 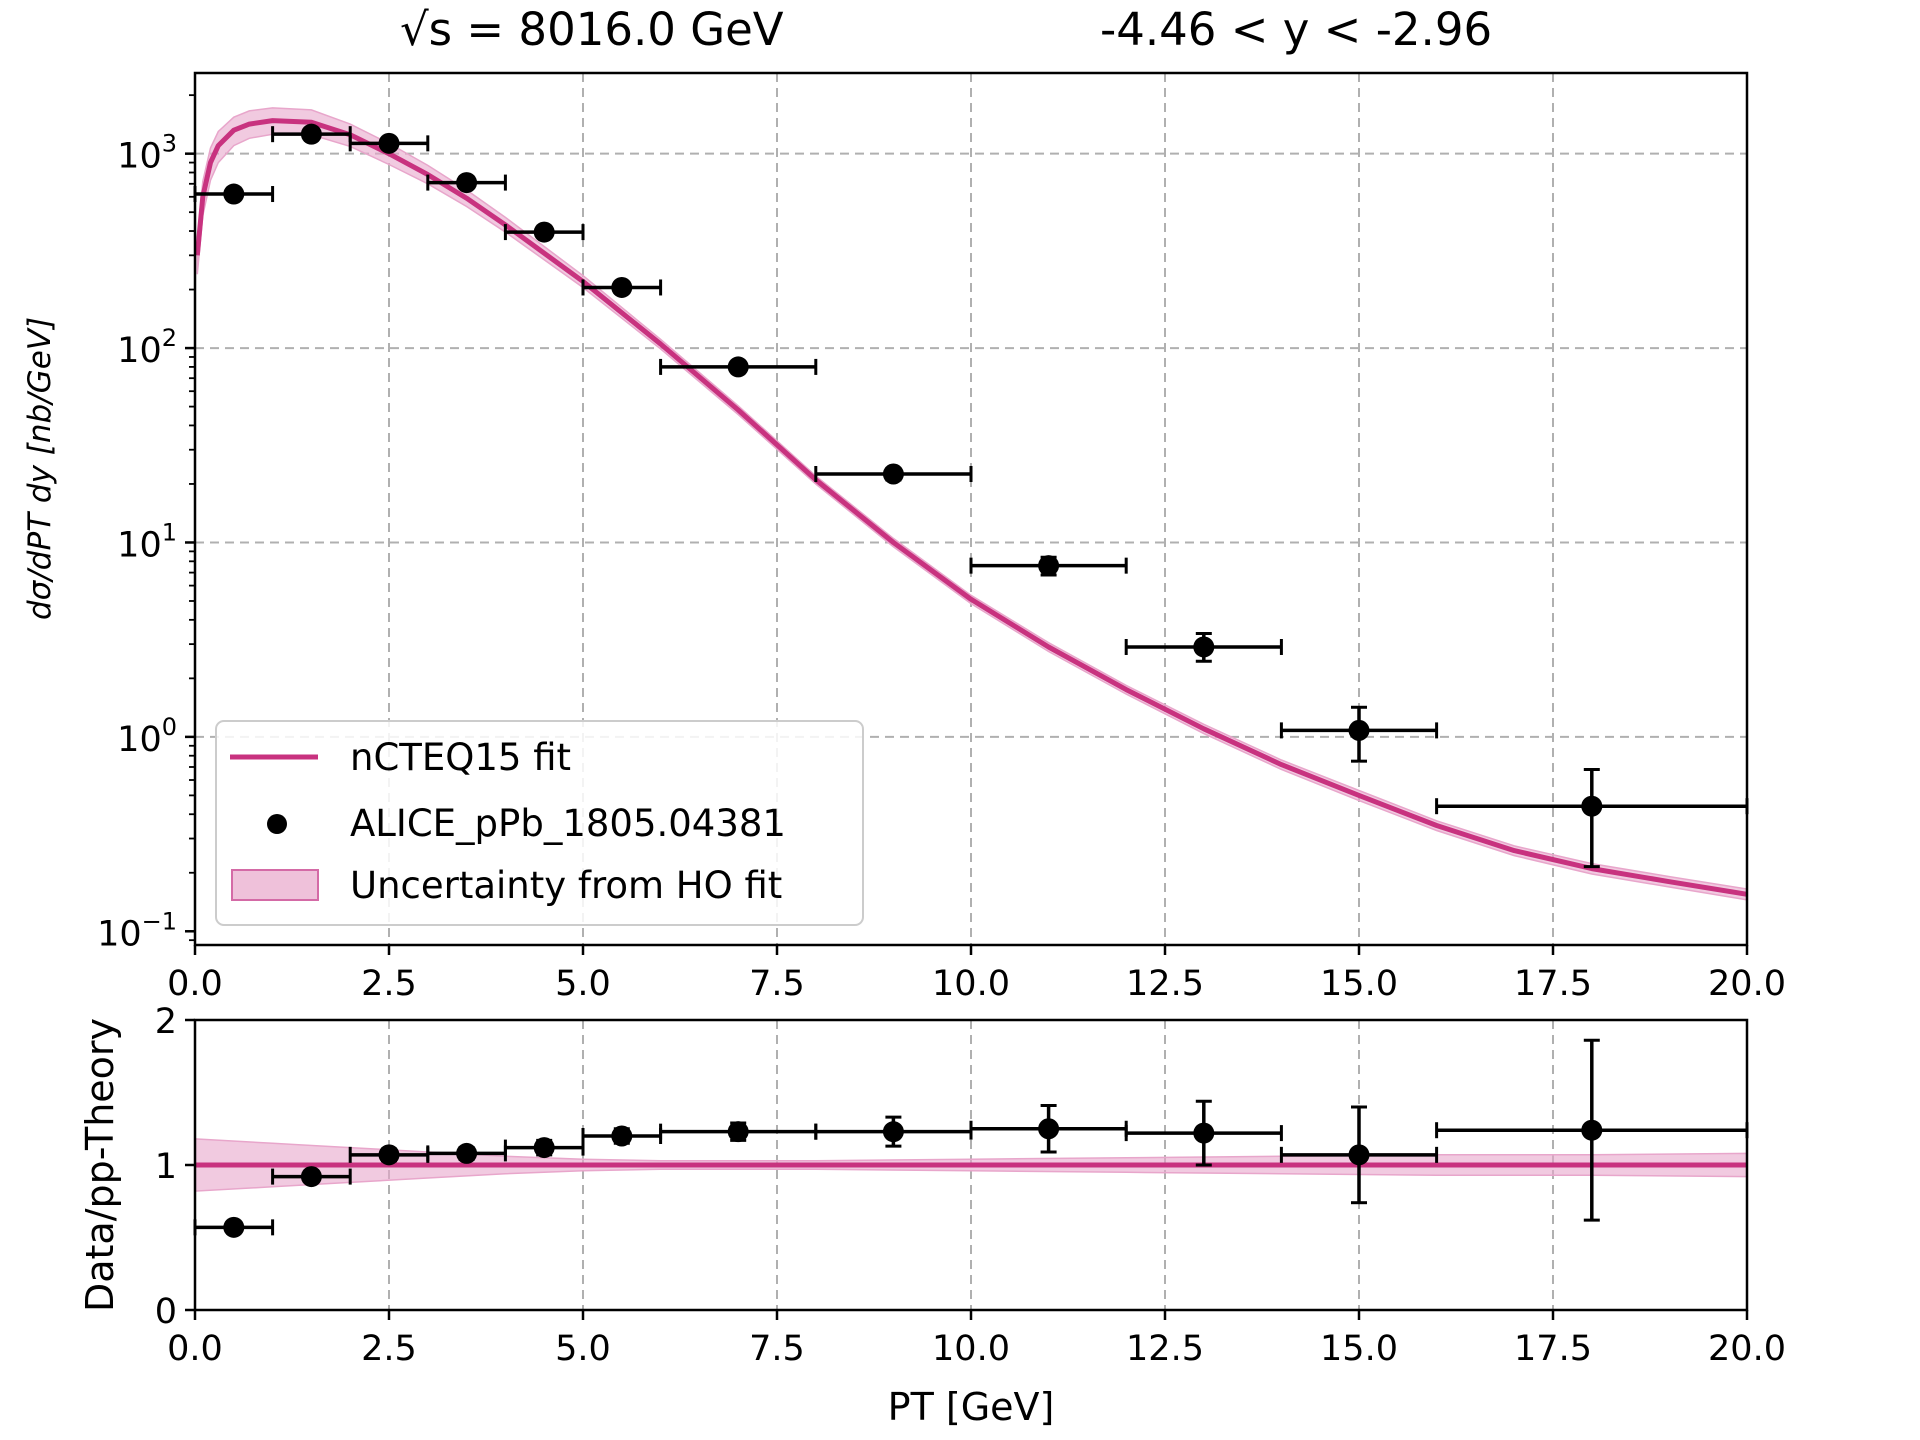 What do you see at coordinates (1359, 984) in the screenshot?
I see `main-x-tick-label: 15.0` at bounding box center [1359, 984].